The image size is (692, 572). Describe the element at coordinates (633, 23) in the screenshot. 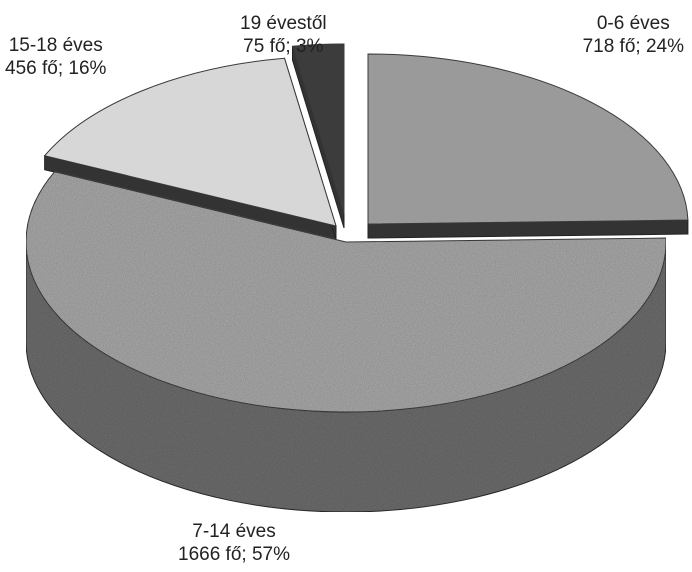

I see `slice-label-0-6-name: 0-6 éves` at that location.